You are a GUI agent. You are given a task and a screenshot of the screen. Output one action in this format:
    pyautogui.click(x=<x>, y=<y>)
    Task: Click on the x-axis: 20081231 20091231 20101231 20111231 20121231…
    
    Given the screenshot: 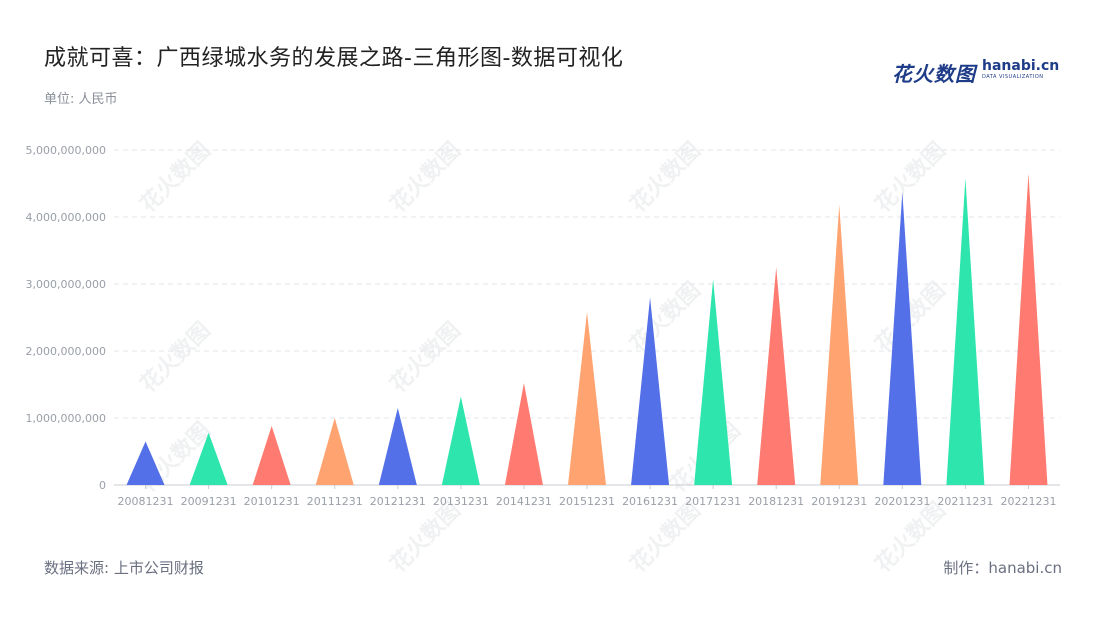 What is the action you would take?
    pyautogui.click(x=587, y=496)
    